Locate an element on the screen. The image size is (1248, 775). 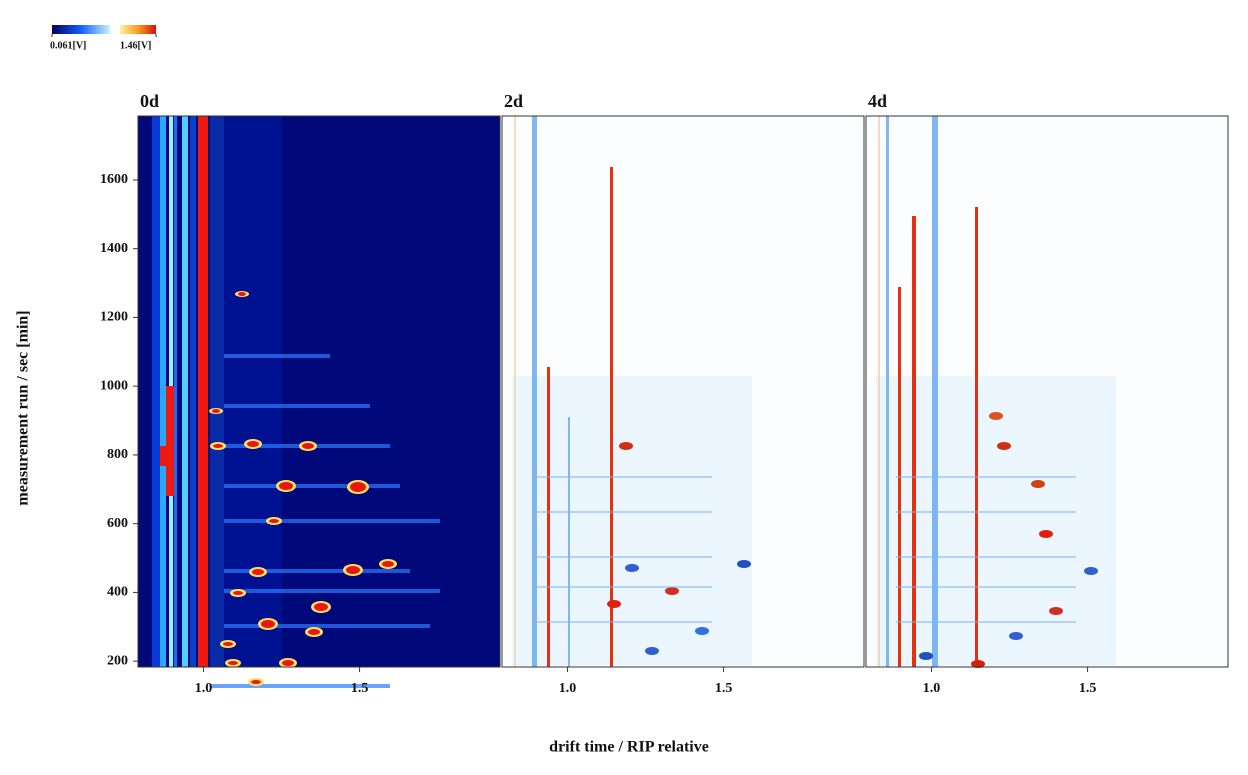
panel-title: 2d is located at coordinates (513, 101).